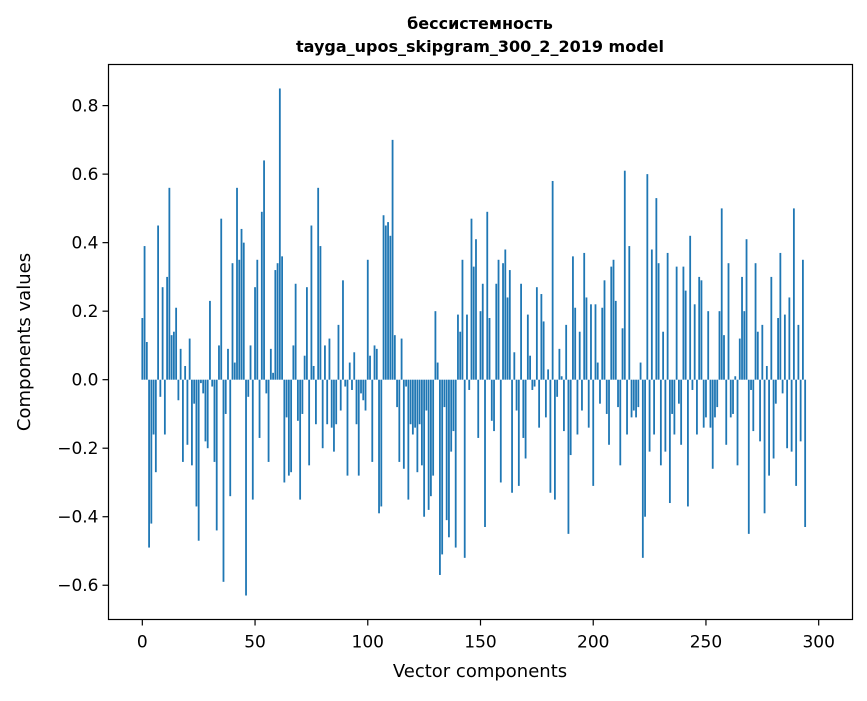 The height and width of the screenshot is (701, 867). Describe the element at coordinates (818, 643) in the screenshot. I see `x-tick-label: 300` at that location.